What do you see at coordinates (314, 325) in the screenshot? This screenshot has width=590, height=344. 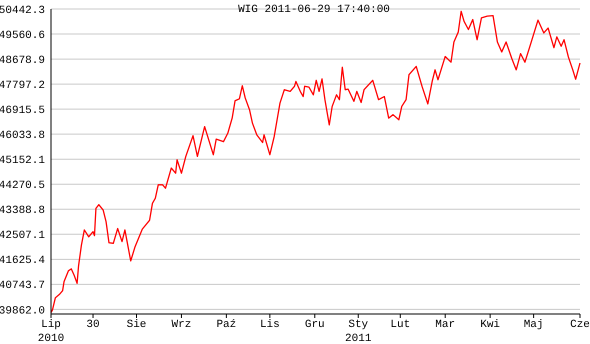 I see `x-tick-label: Gru` at bounding box center [314, 325].